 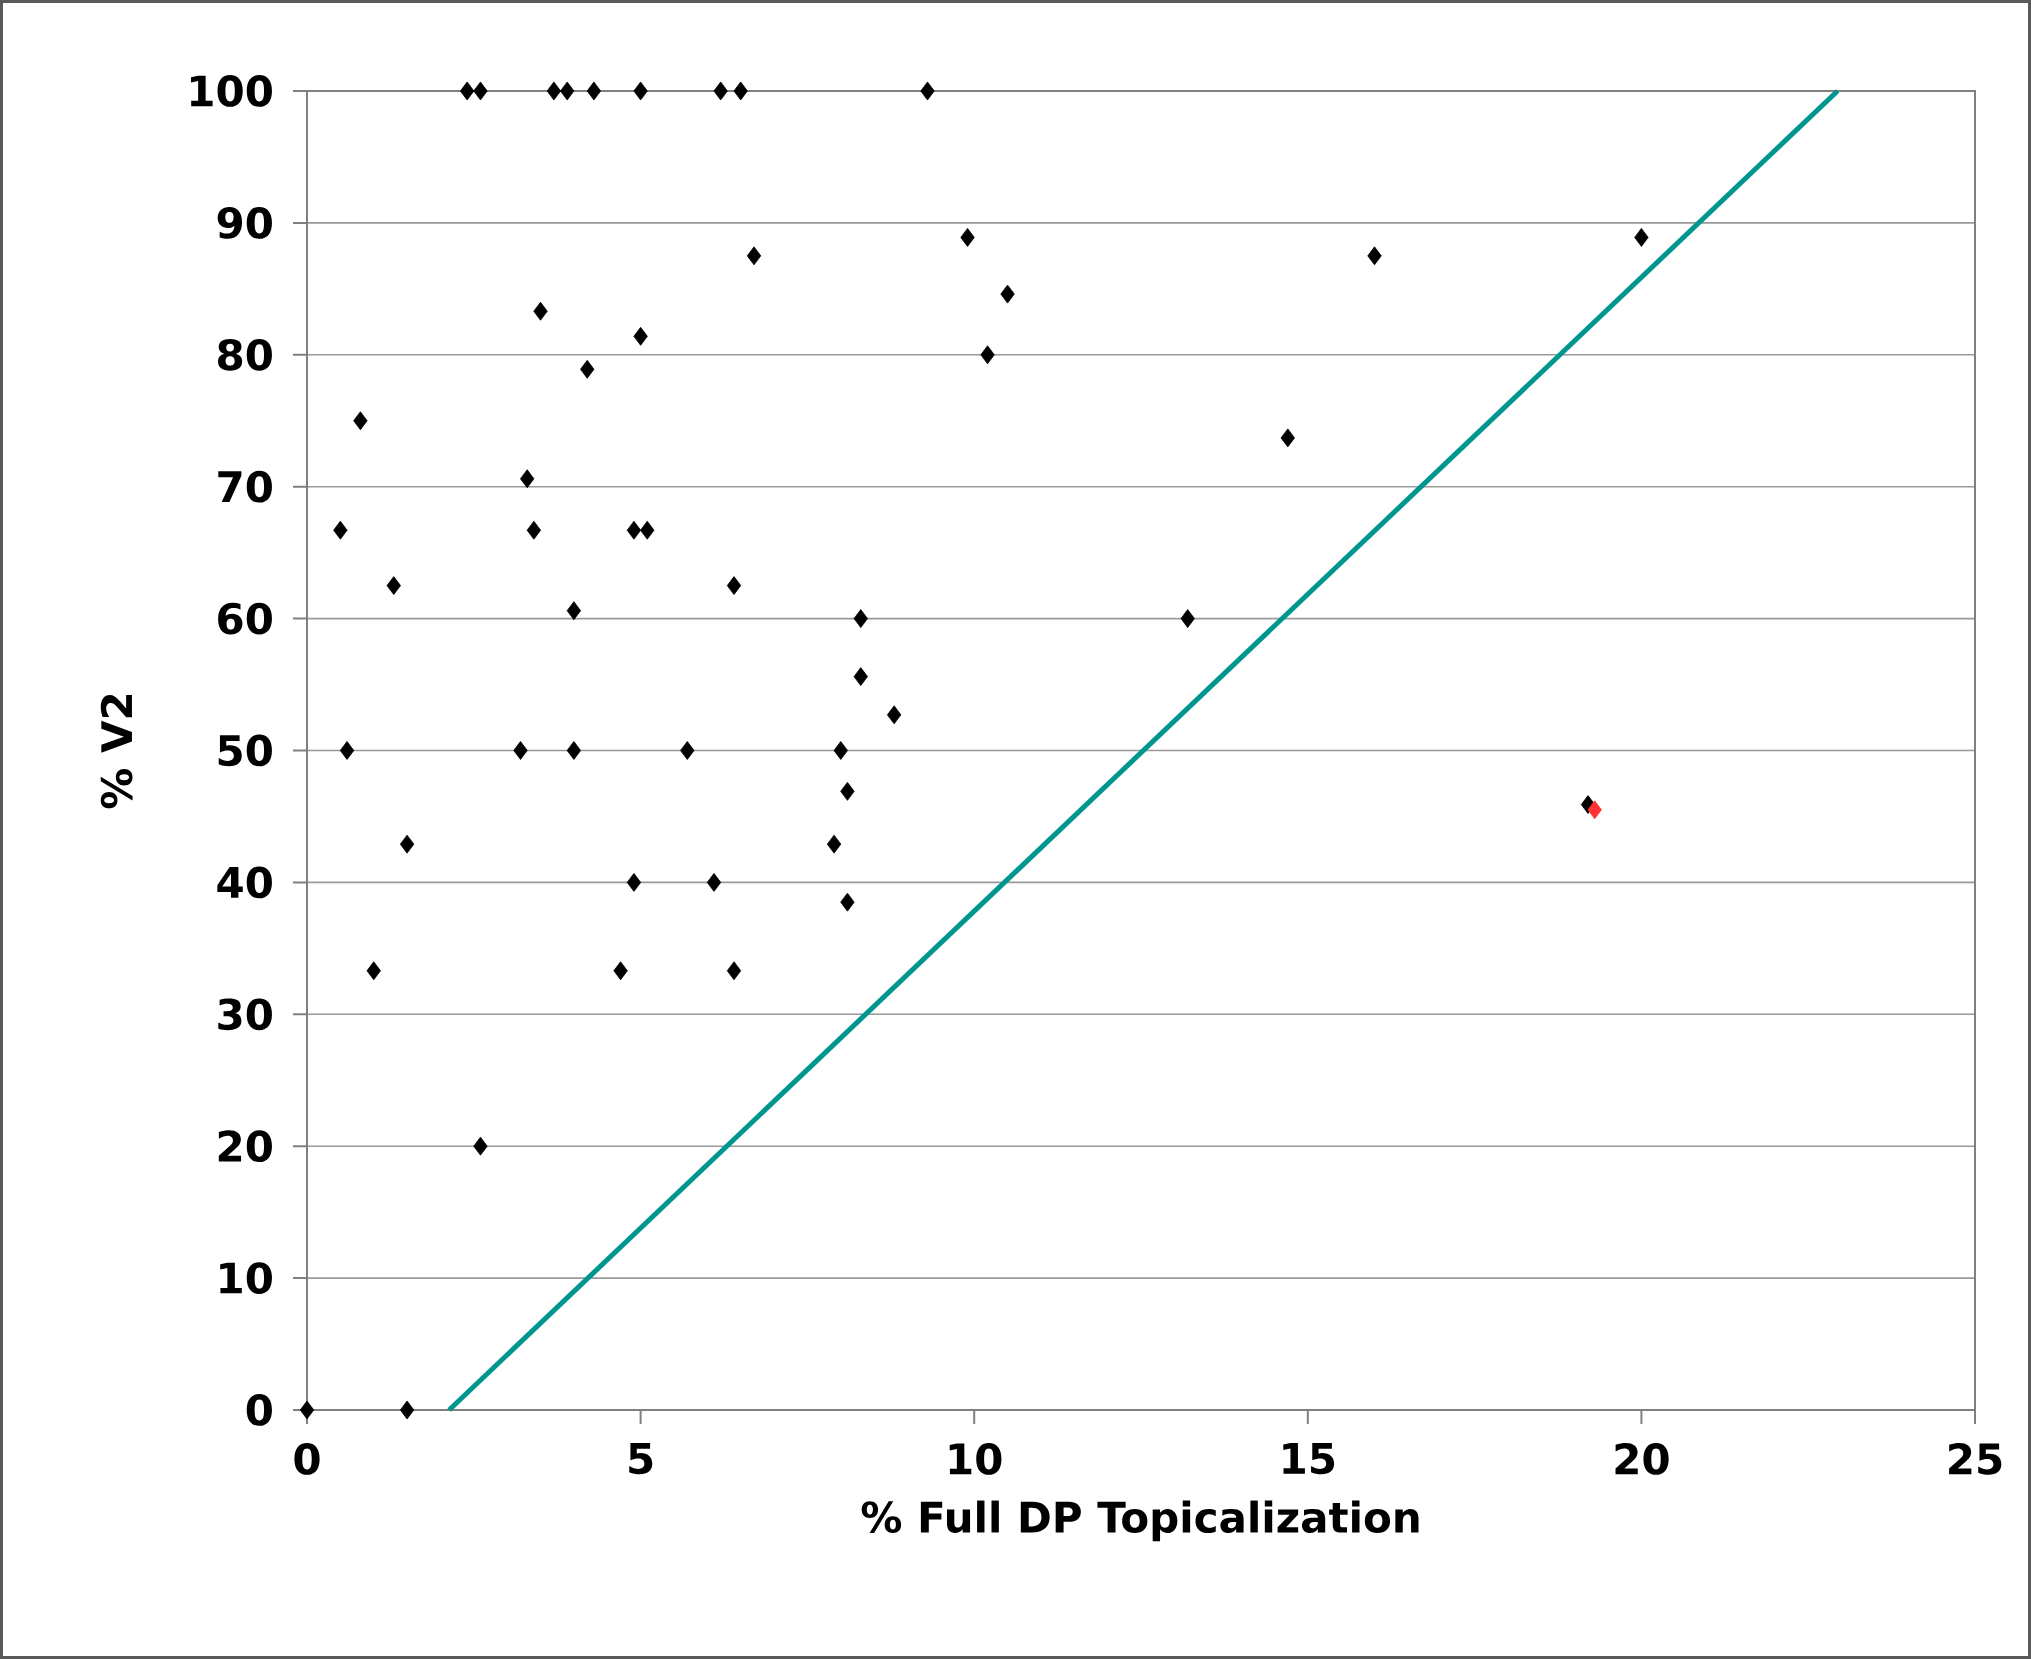 I want to click on y-tick-label: 40, so click(x=244, y=882).